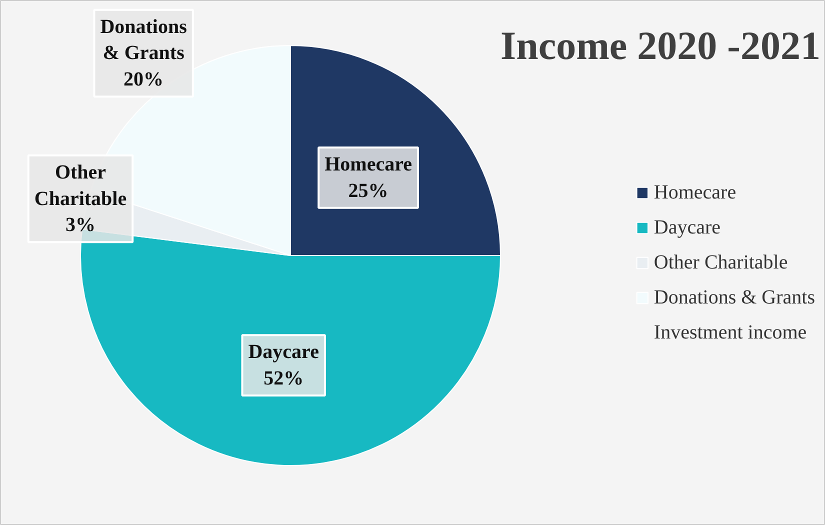 The width and height of the screenshot is (825, 525). I want to click on data-label: 25%, so click(368, 191).